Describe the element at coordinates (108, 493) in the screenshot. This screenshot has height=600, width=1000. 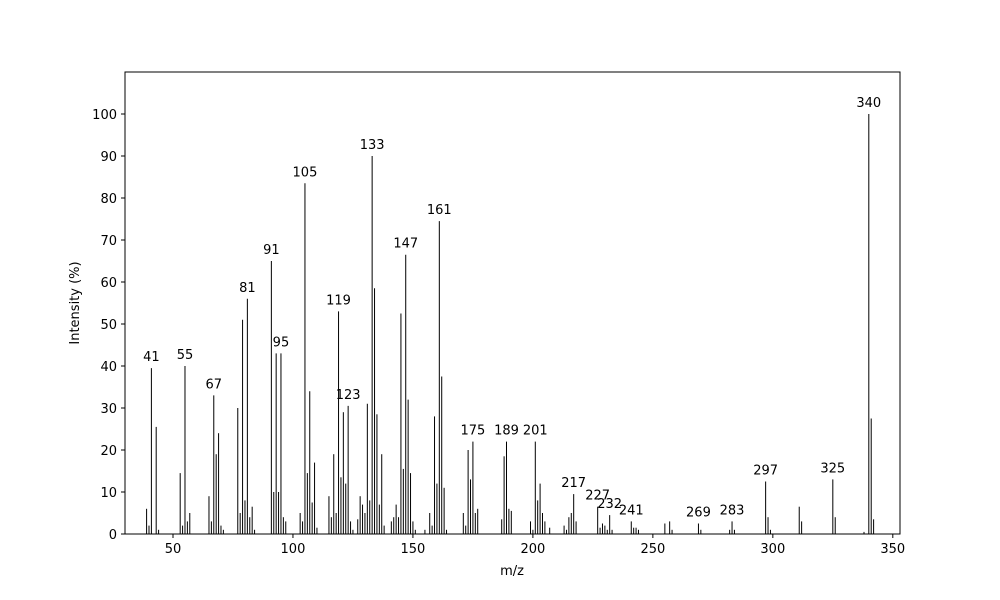
I see `y-tick-label: 10` at that location.